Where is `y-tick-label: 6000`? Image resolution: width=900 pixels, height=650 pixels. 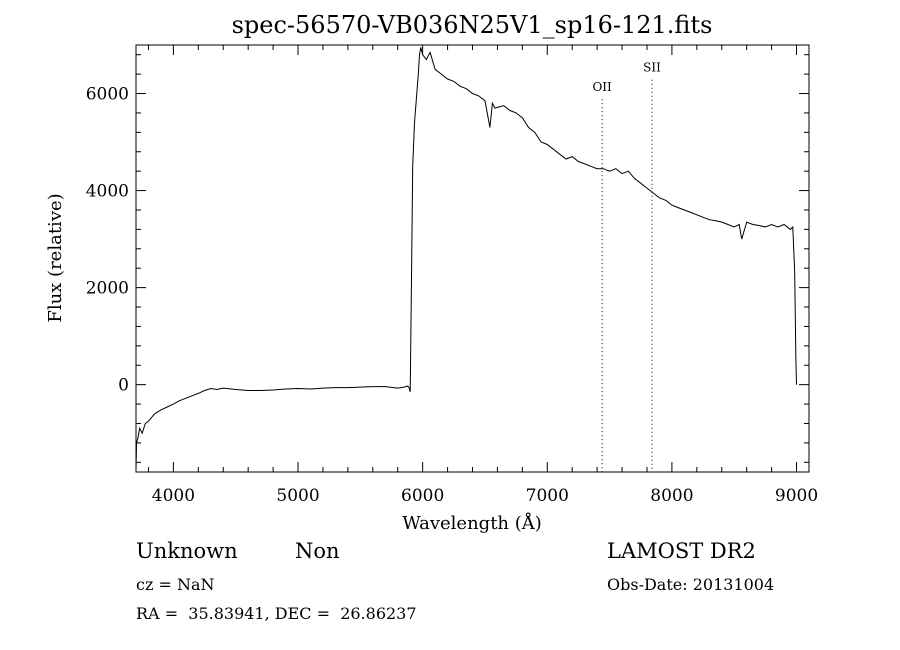
y-tick-label: 6000 is located at coordinates (107, 95).